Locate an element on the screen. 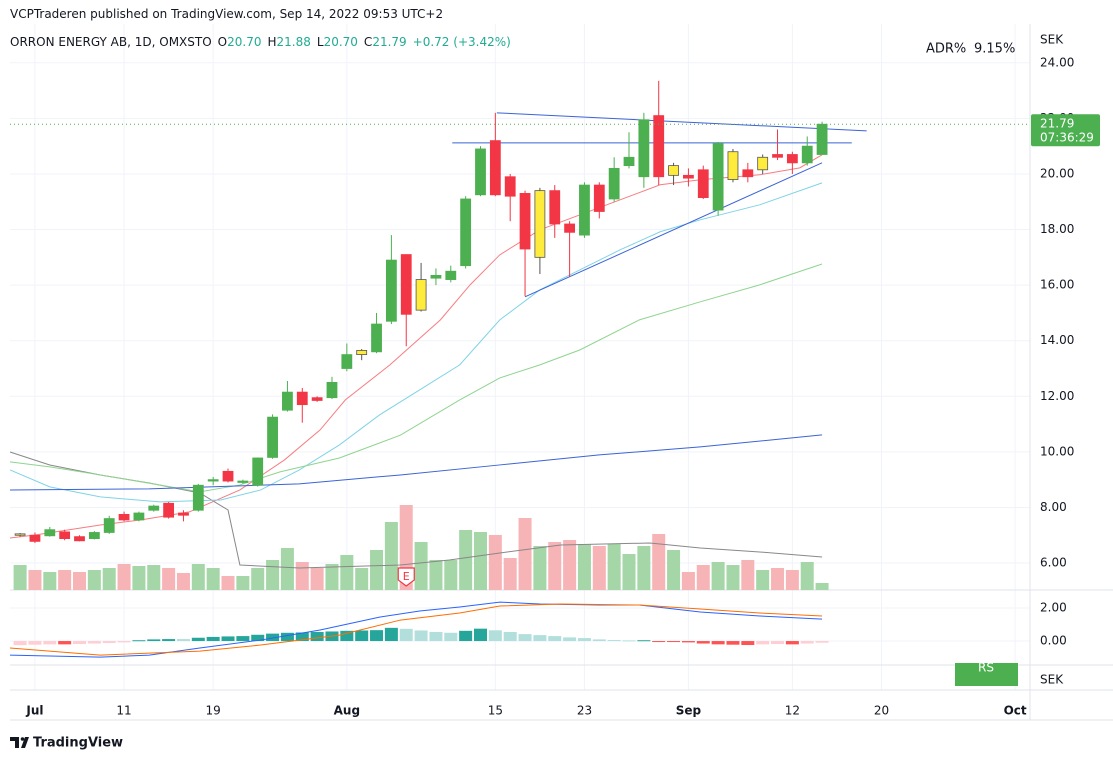  countdown: 07:36:29 is located at coordinates (1067, 138).